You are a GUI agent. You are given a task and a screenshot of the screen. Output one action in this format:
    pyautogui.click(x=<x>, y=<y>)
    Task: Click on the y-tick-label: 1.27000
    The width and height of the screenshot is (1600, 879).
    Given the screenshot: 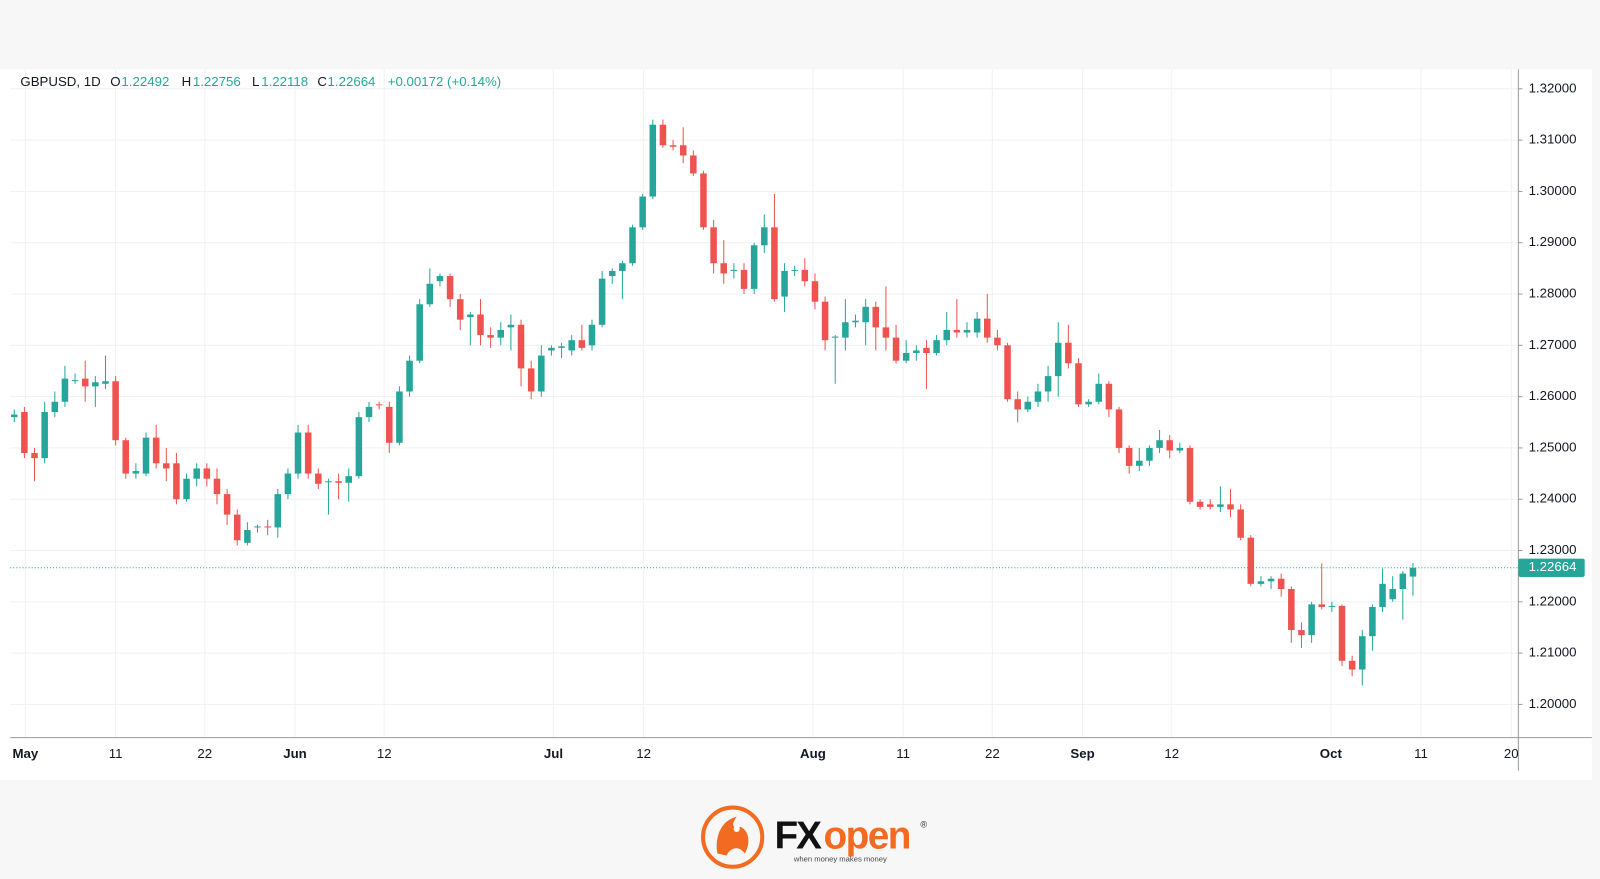 What is the action you would take?
    pyautogui.click(x=1553, y=344)
    